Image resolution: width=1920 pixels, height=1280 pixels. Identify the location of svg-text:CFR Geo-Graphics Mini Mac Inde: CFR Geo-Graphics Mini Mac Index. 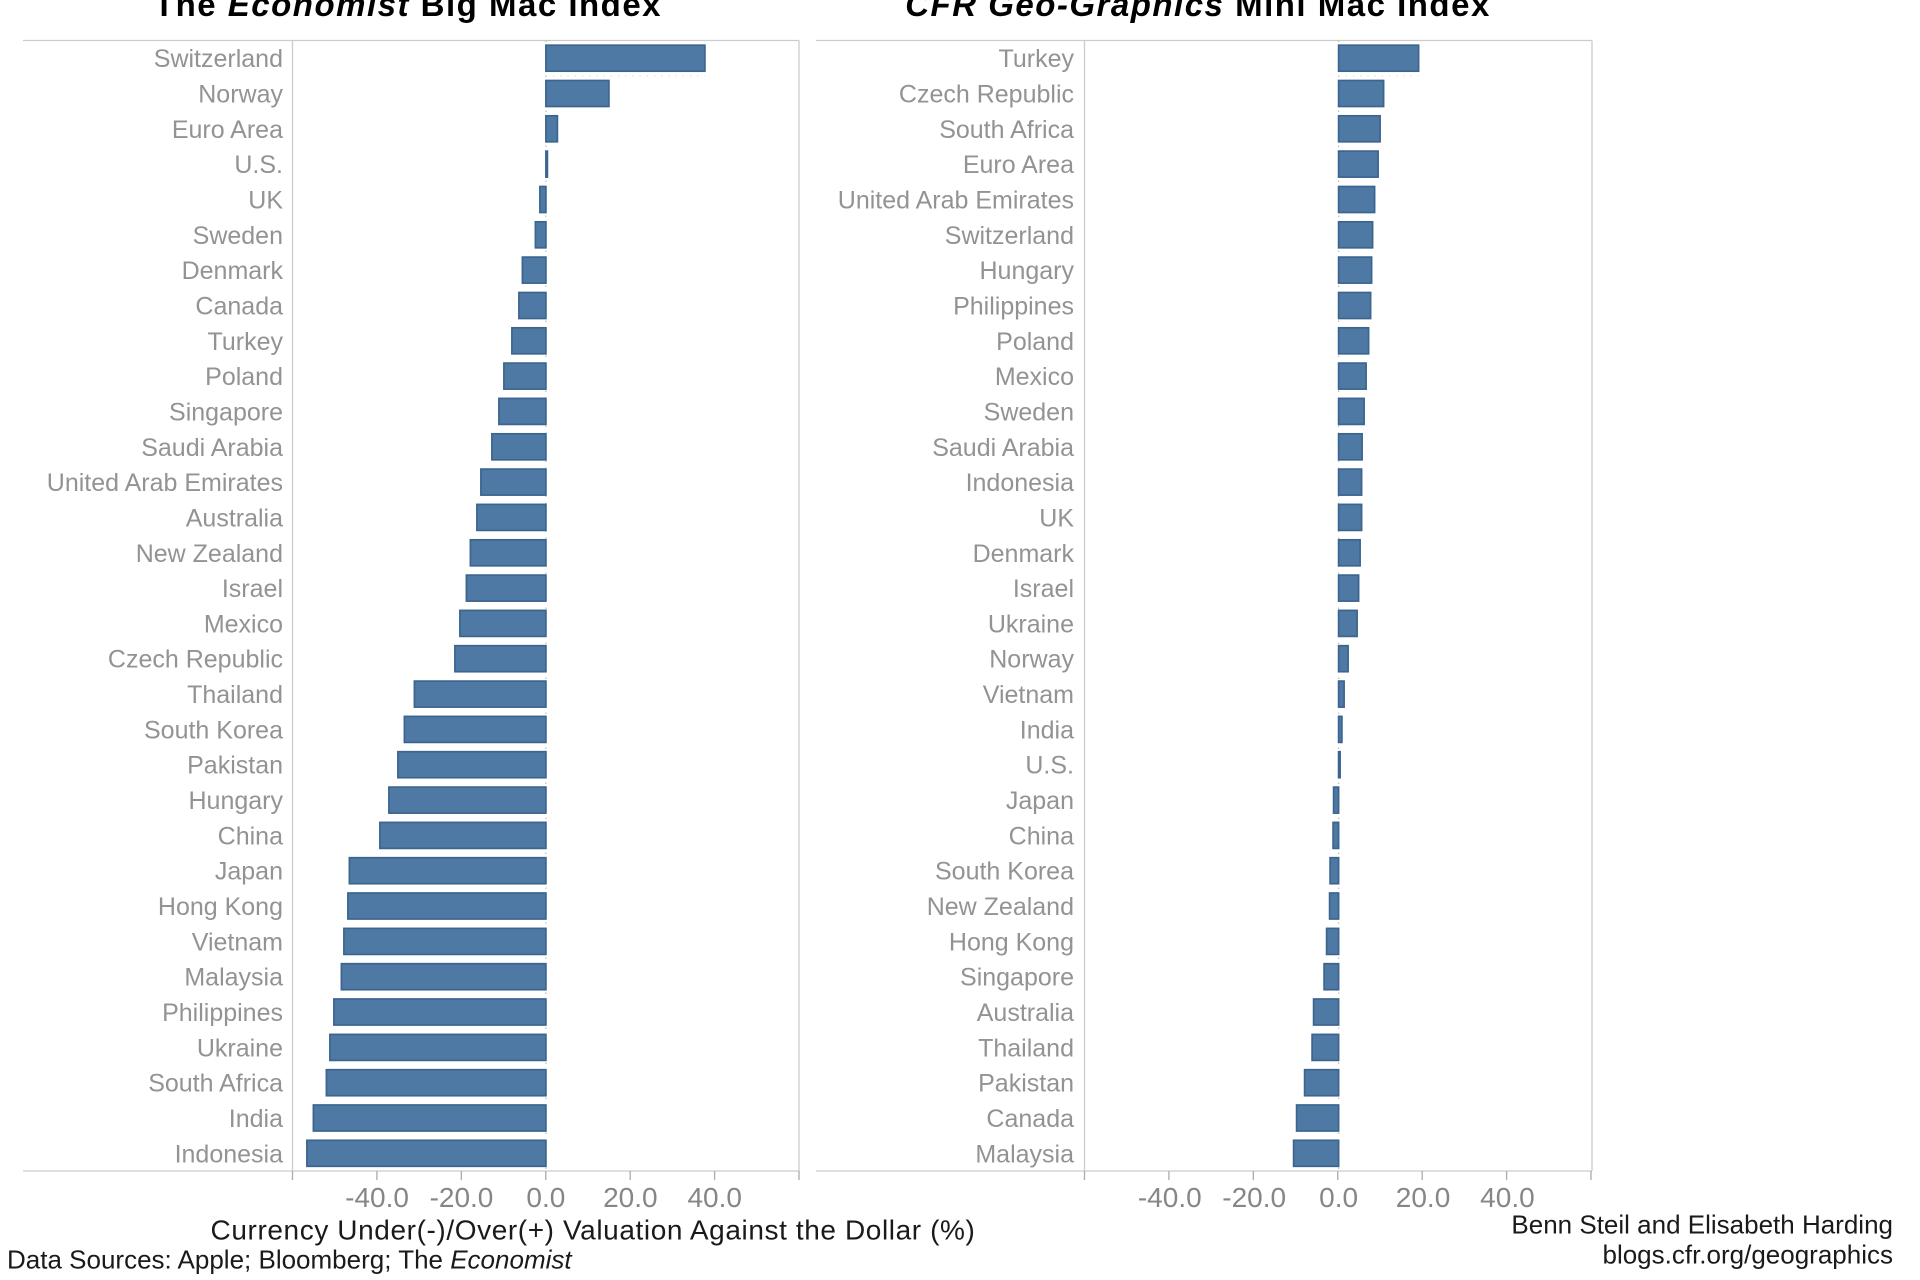
(1198, 11).